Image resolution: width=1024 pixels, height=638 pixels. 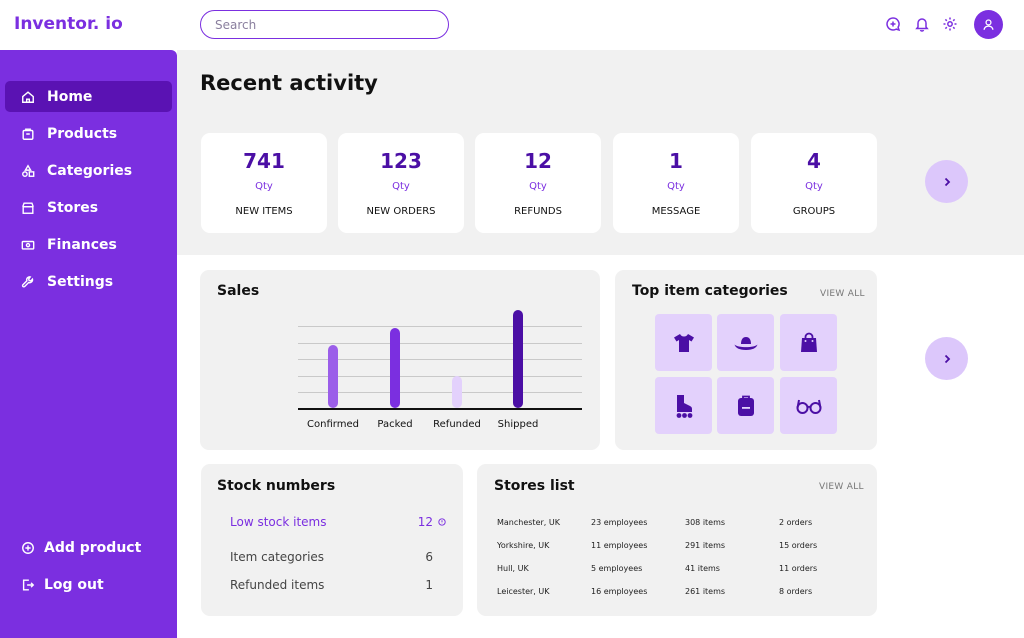 I want to click on sidebar-item-label: Categories, so click(x=90, y=170).